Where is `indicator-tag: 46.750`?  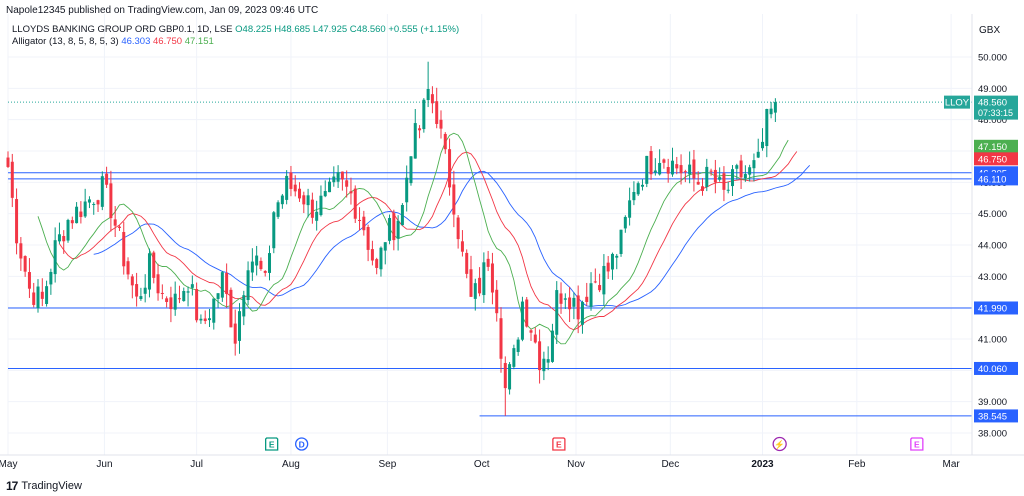 indicator-tag: 46.750 is located at coordinates (992, 159).